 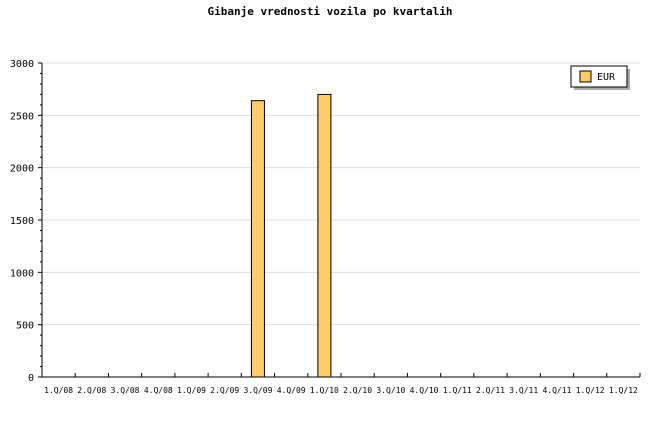 What do you see at coordinates (191, 390) in the screenshot?
I see `x-tick-label: 1.Q/09` at bounding box center [191, 390].